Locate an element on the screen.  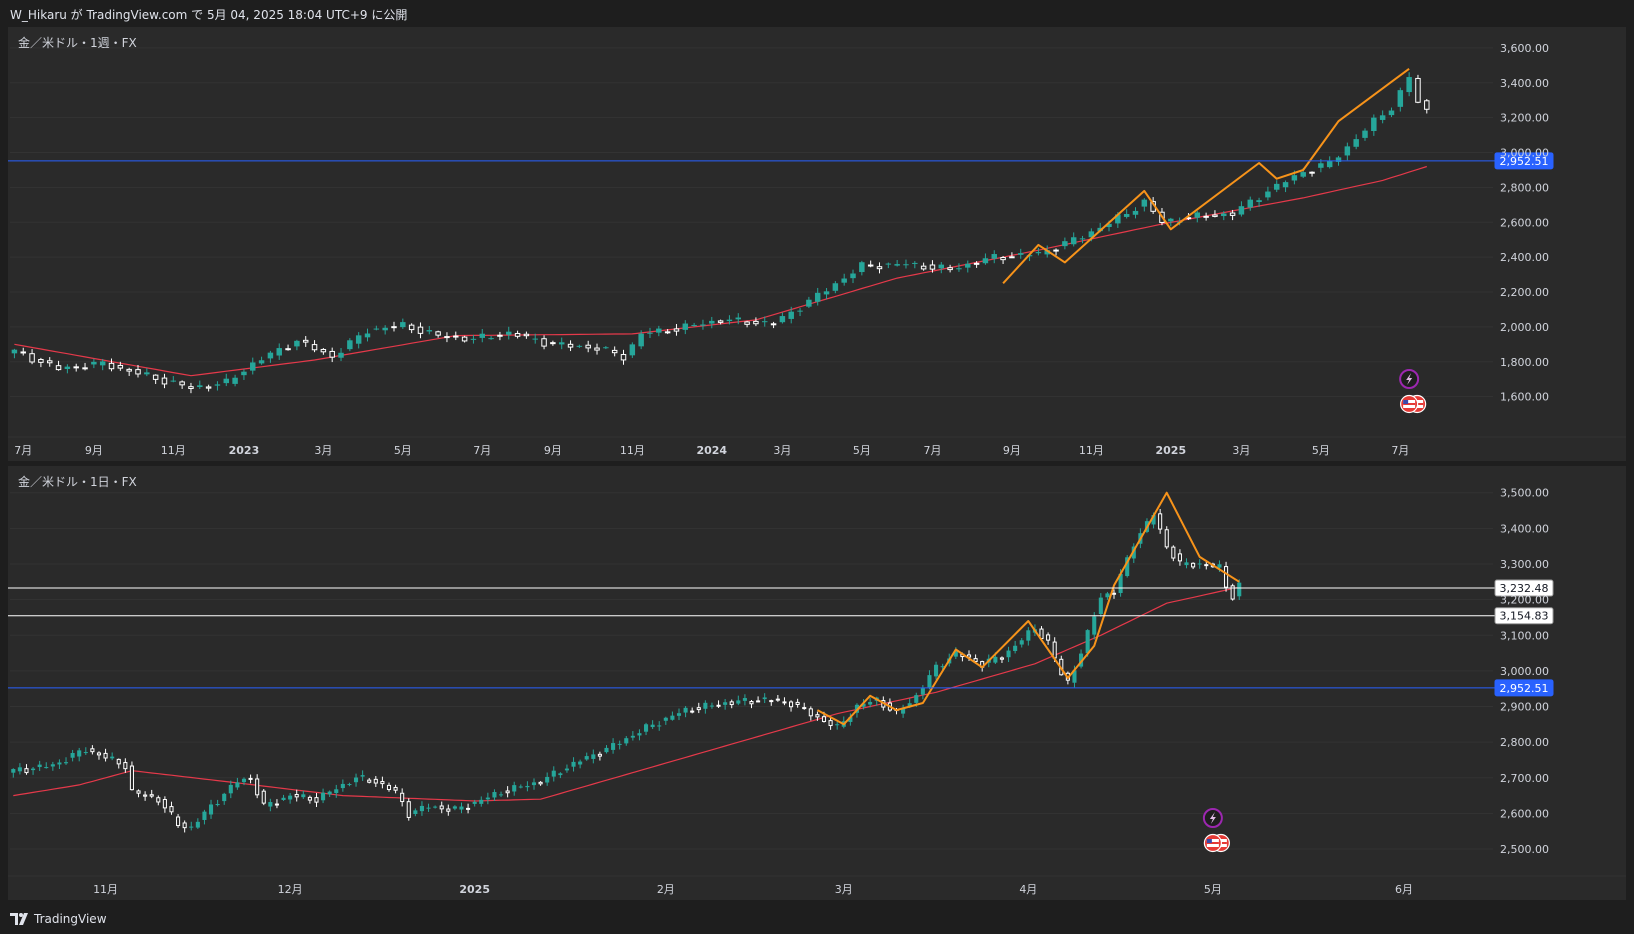
weekly-x-tick-label: 7月 is located at coordinates (23, 450).